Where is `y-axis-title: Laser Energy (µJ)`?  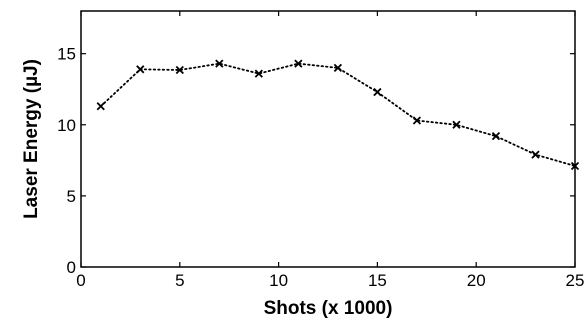
y-axis-title: Laser Energy (µJ) is located at coordinates (31, 139).